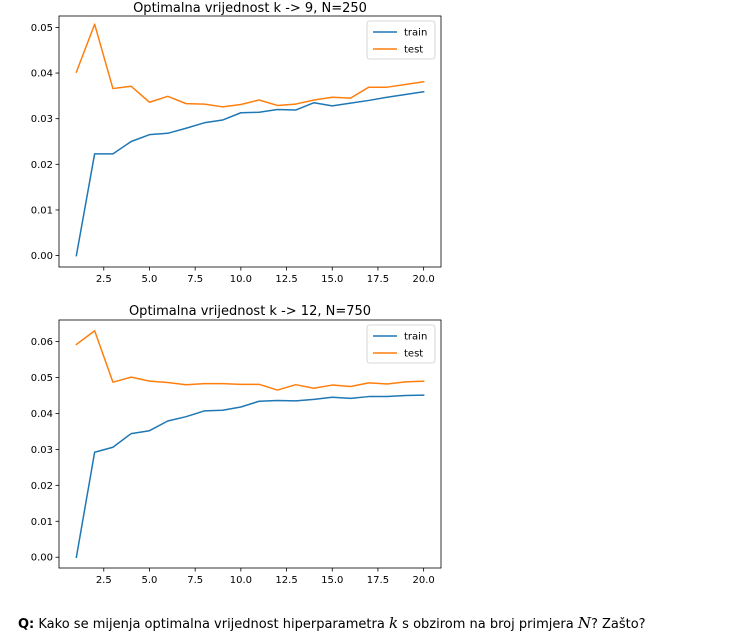 Image resolution: width=750 pixels, height=639 pixels. What do you see at coordinates (618, 624) in the screenshot?
I see `question-text-part-3: ? Zašto?` at bounding box center [618, 624].